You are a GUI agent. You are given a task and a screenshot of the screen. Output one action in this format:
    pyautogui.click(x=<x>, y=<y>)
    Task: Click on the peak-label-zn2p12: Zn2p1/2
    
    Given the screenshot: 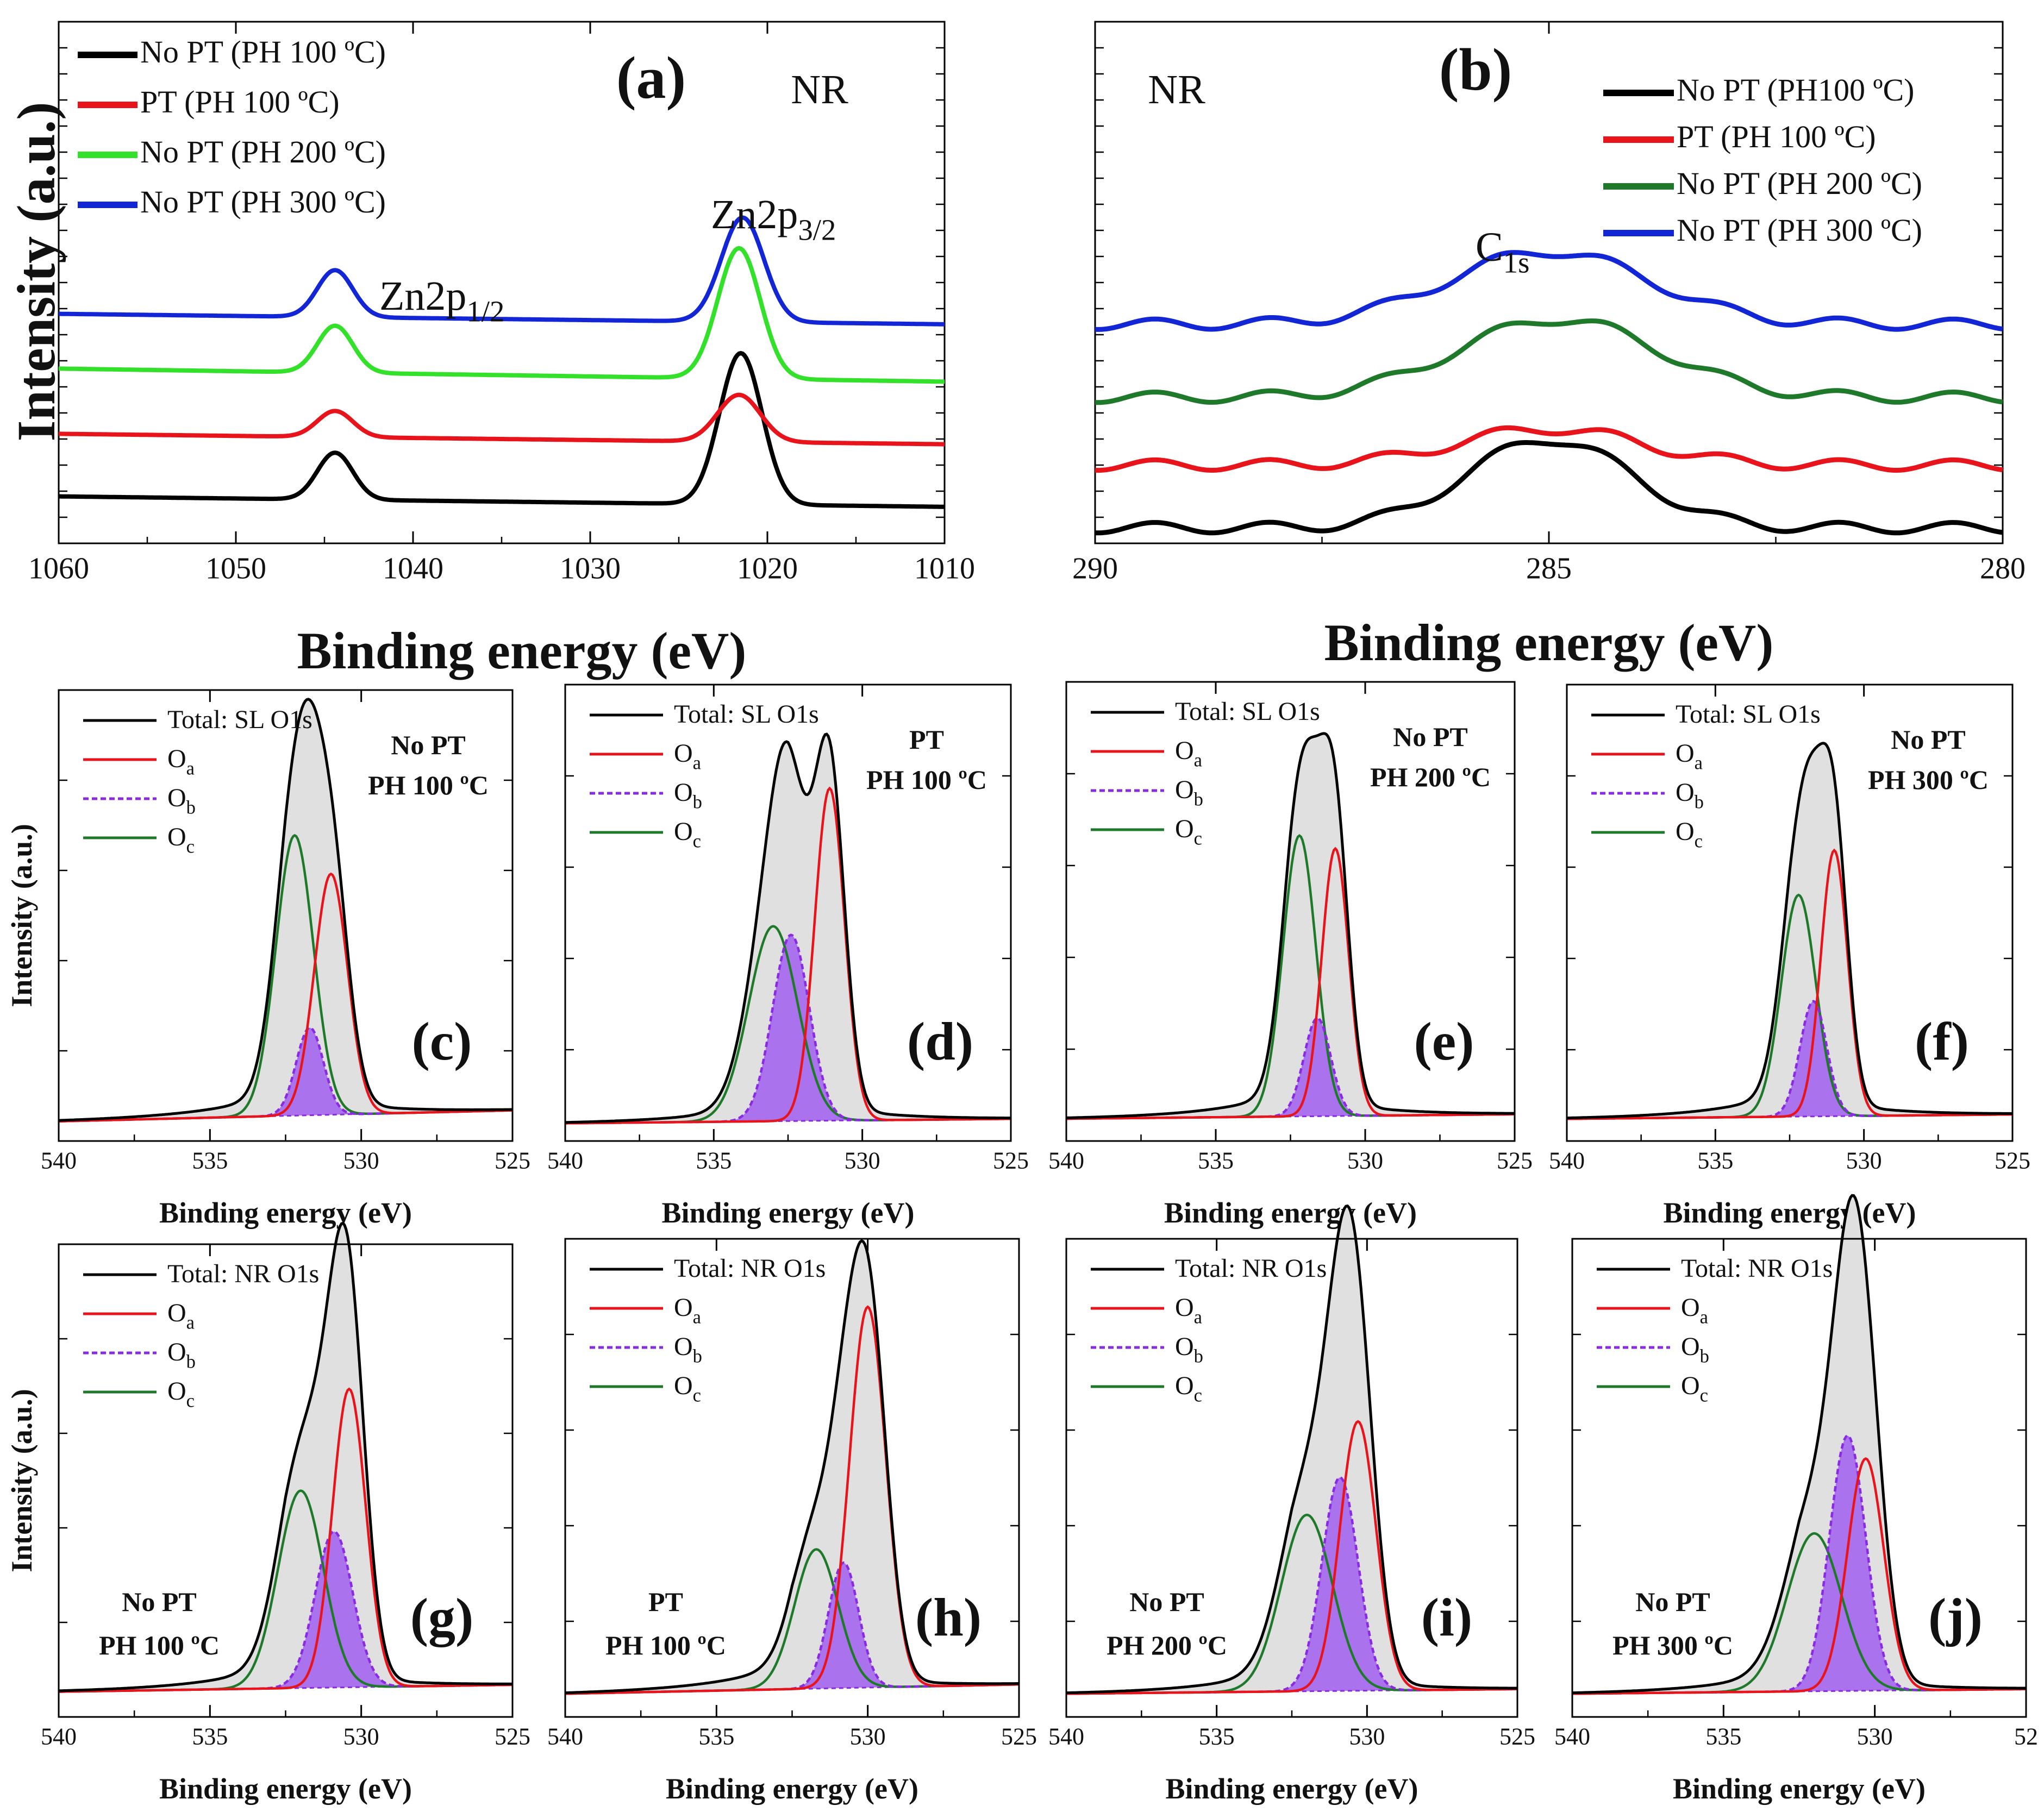 What is the action you would take?
    pyautogui.click(x=441, y=300)
    